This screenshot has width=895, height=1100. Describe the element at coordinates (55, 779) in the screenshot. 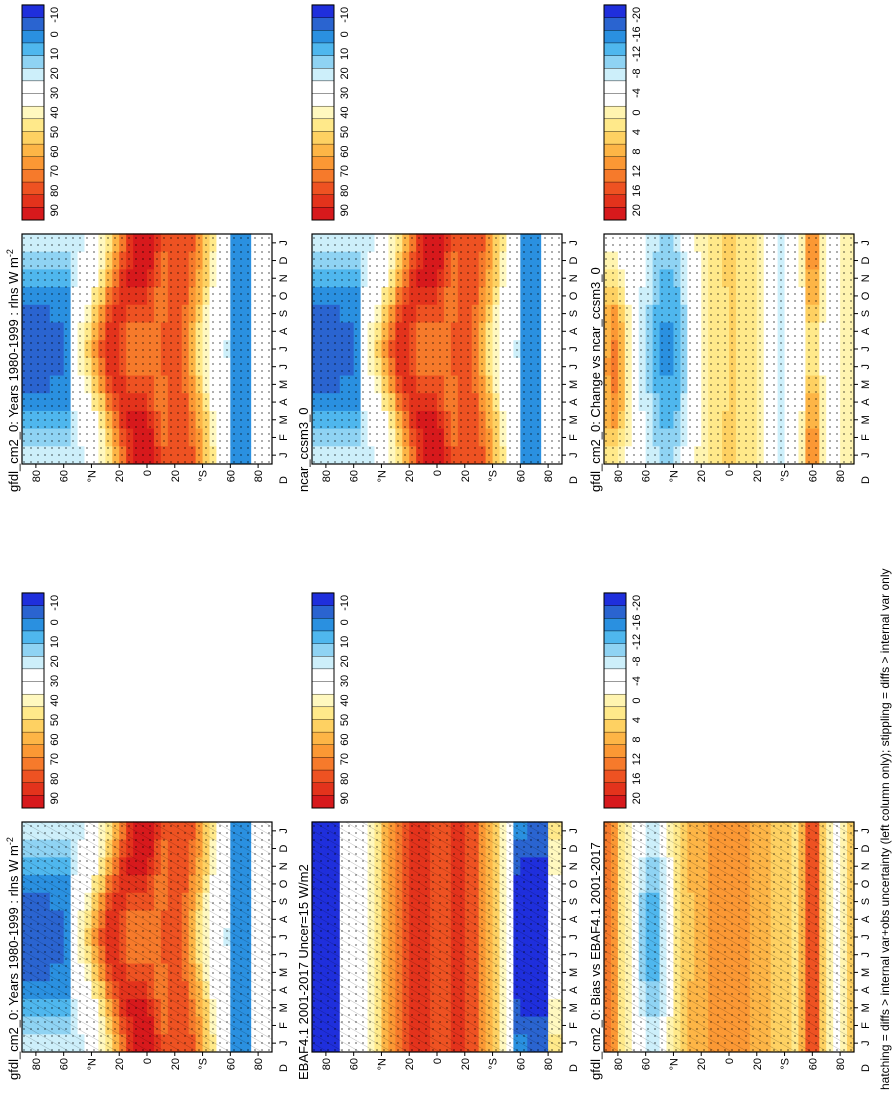

I see `colorbar-label: 80` at that location.